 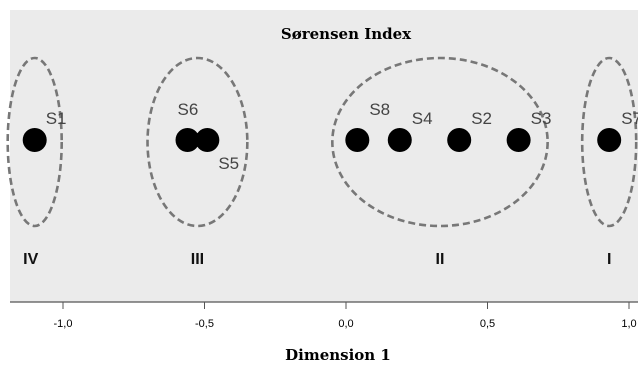 I want to click on group-label: II, so click(x=440, y=259).